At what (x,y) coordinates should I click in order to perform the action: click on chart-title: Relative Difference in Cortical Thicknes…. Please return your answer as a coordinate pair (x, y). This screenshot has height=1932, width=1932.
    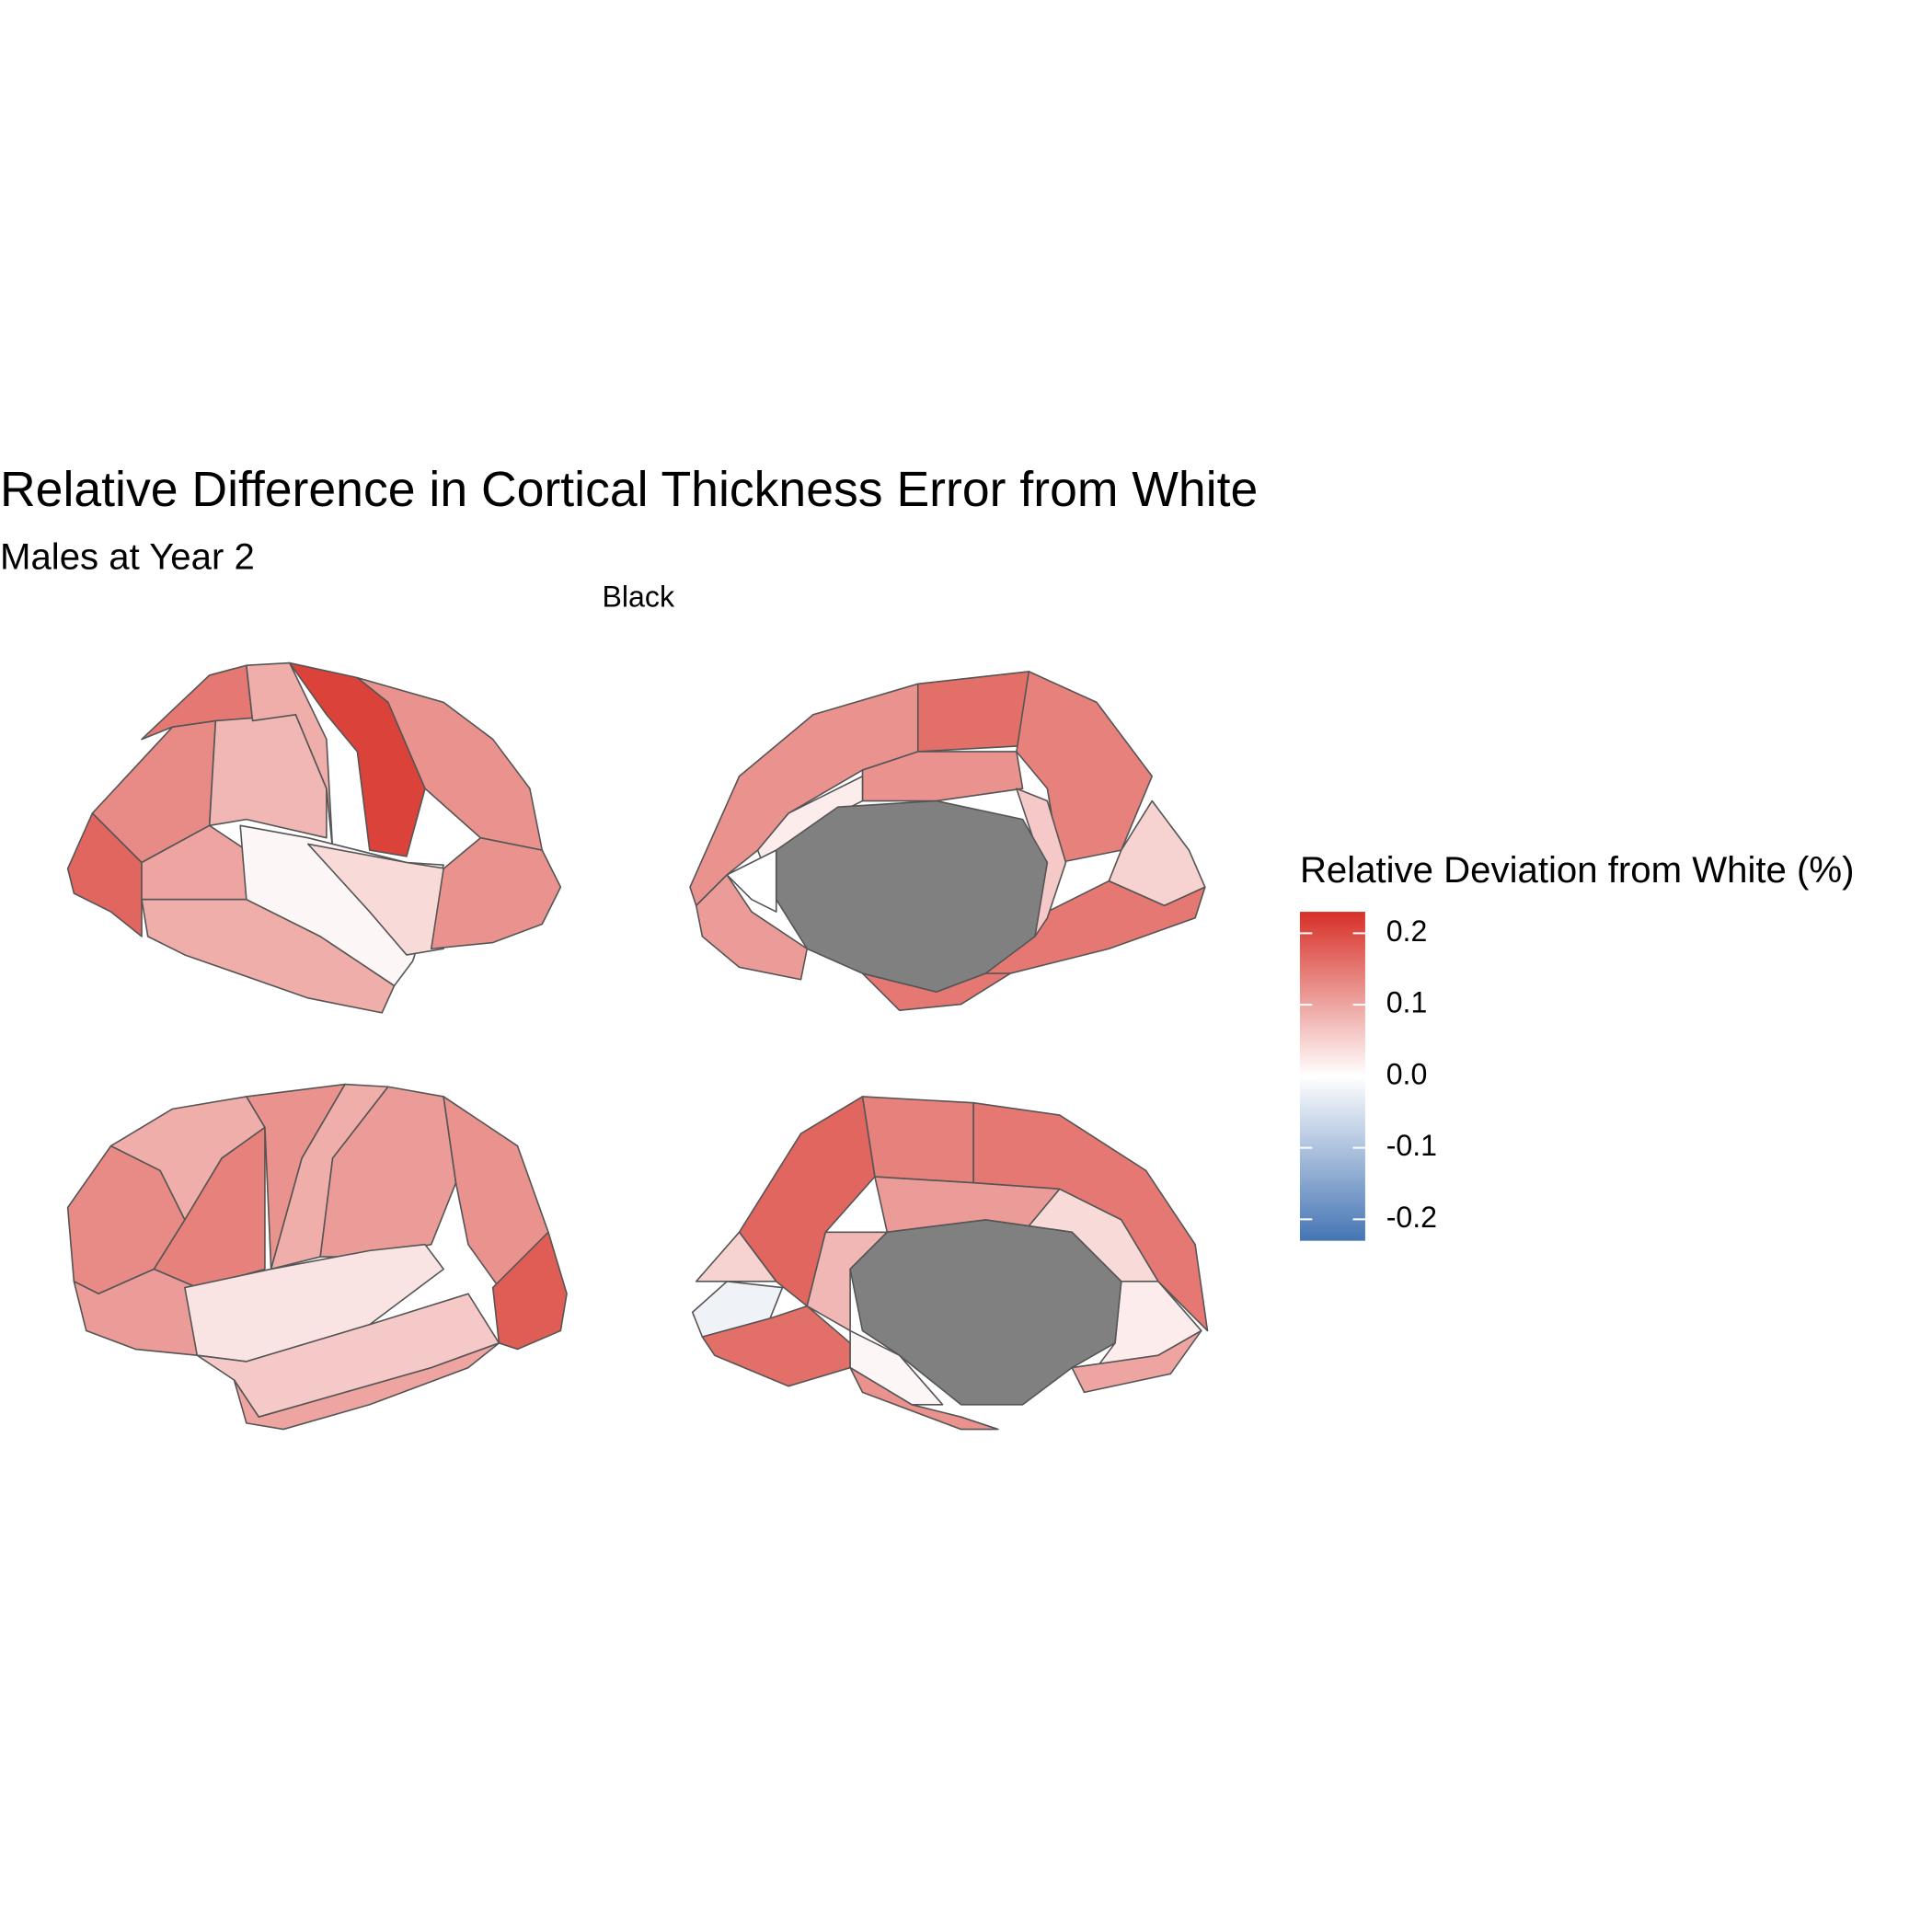
    Looking at the image, I should click on (629, 490).